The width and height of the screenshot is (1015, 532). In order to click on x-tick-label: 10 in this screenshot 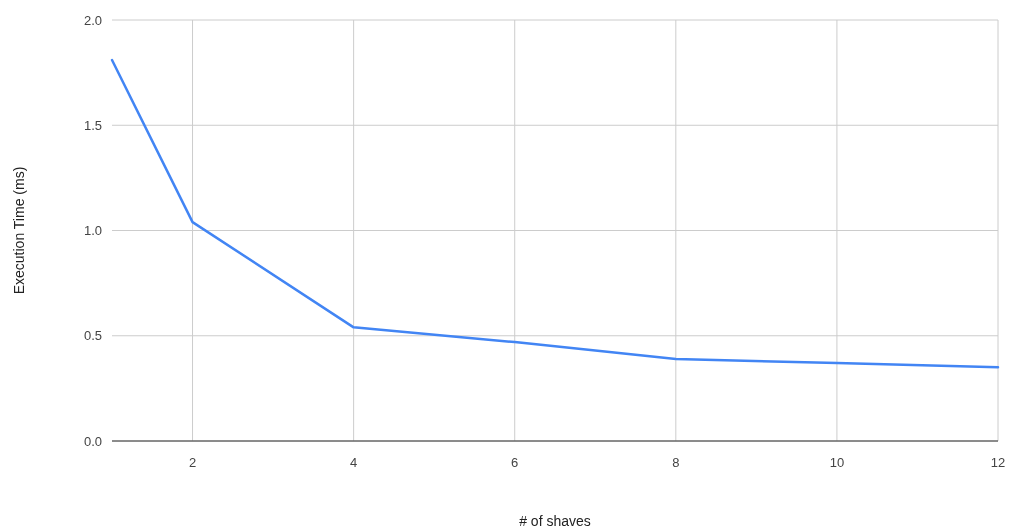, I will do `click(837, 462)`.